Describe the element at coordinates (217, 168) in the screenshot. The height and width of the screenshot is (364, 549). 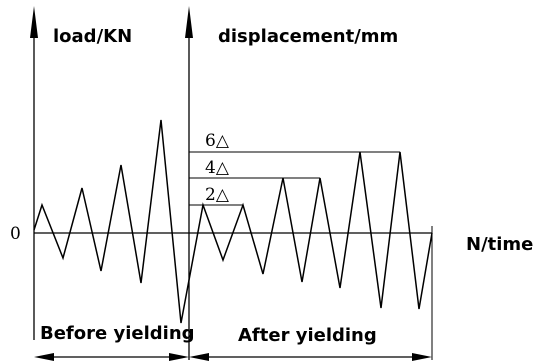
I see `amplitude-label-4: 4△` at that location.